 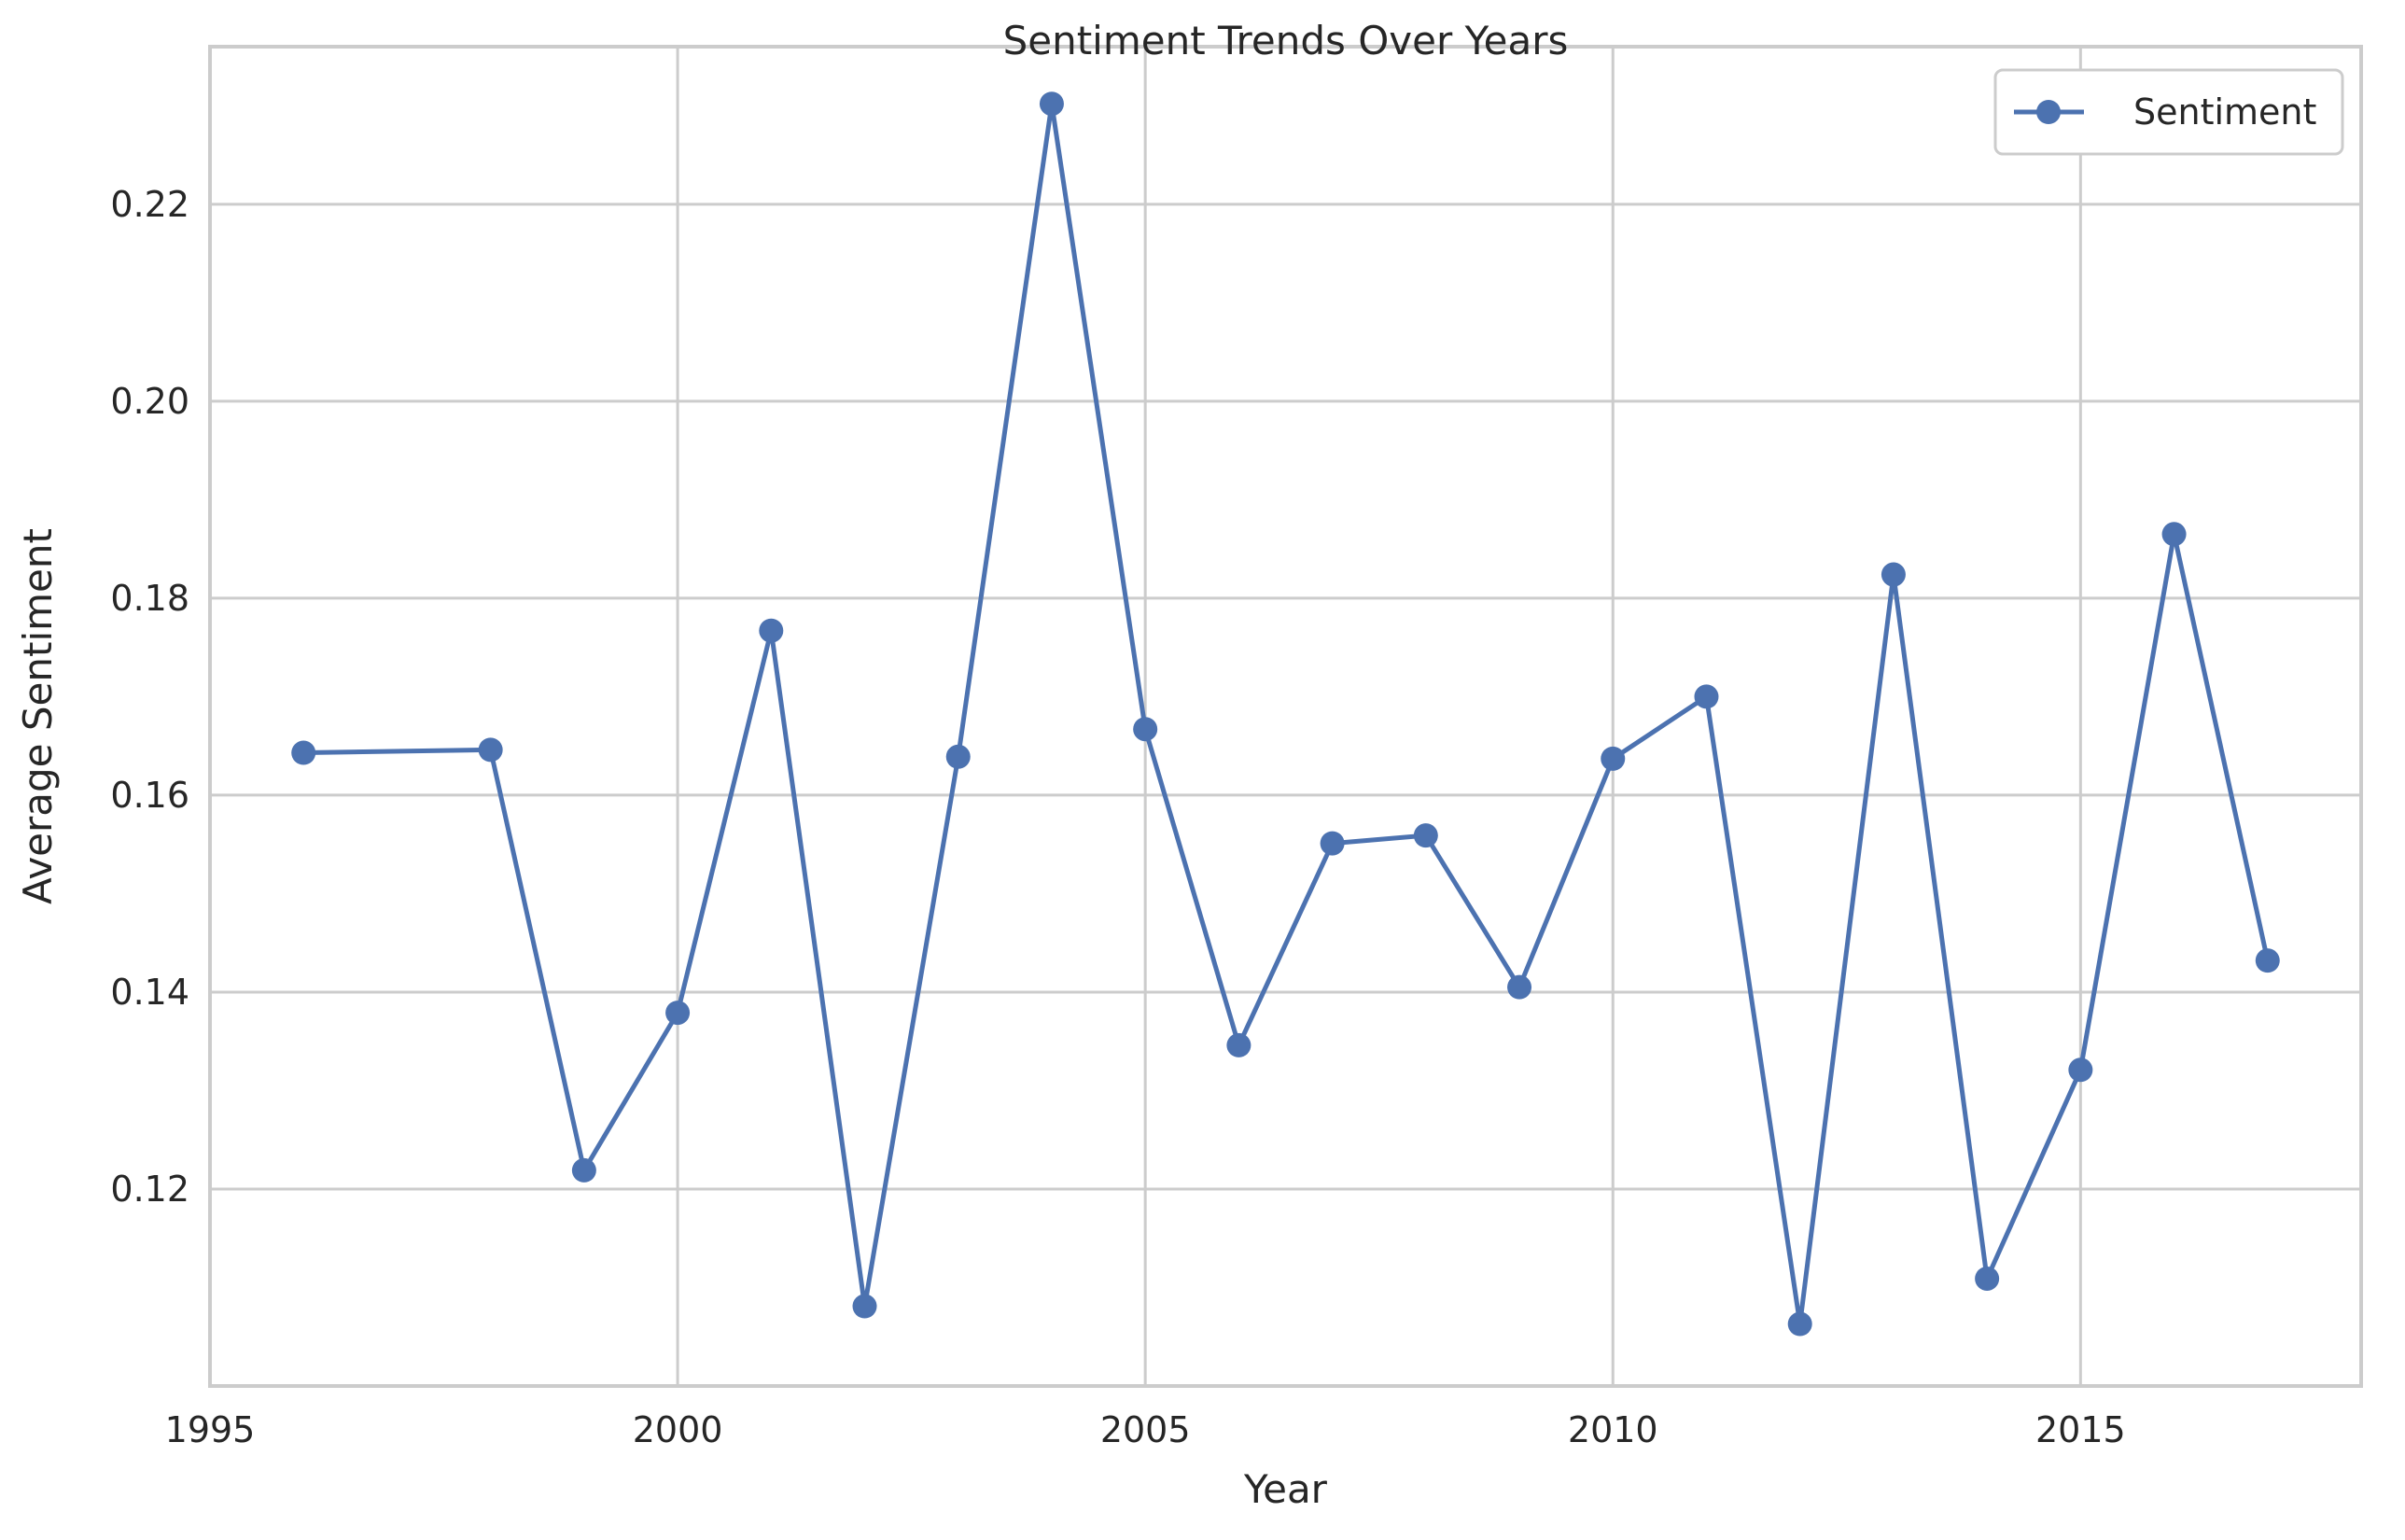 What do you see at coordinates (149, 992) in the screenshot?
I see `y-tick-label: 0.14` at bounding box center [149, 992].